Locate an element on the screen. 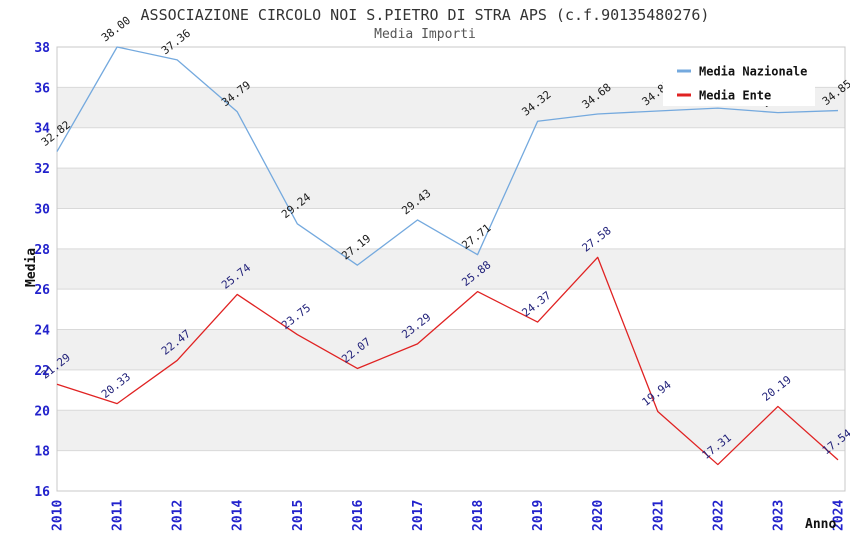  x-tick-label: 2022 is located at coordinates (718, 515).